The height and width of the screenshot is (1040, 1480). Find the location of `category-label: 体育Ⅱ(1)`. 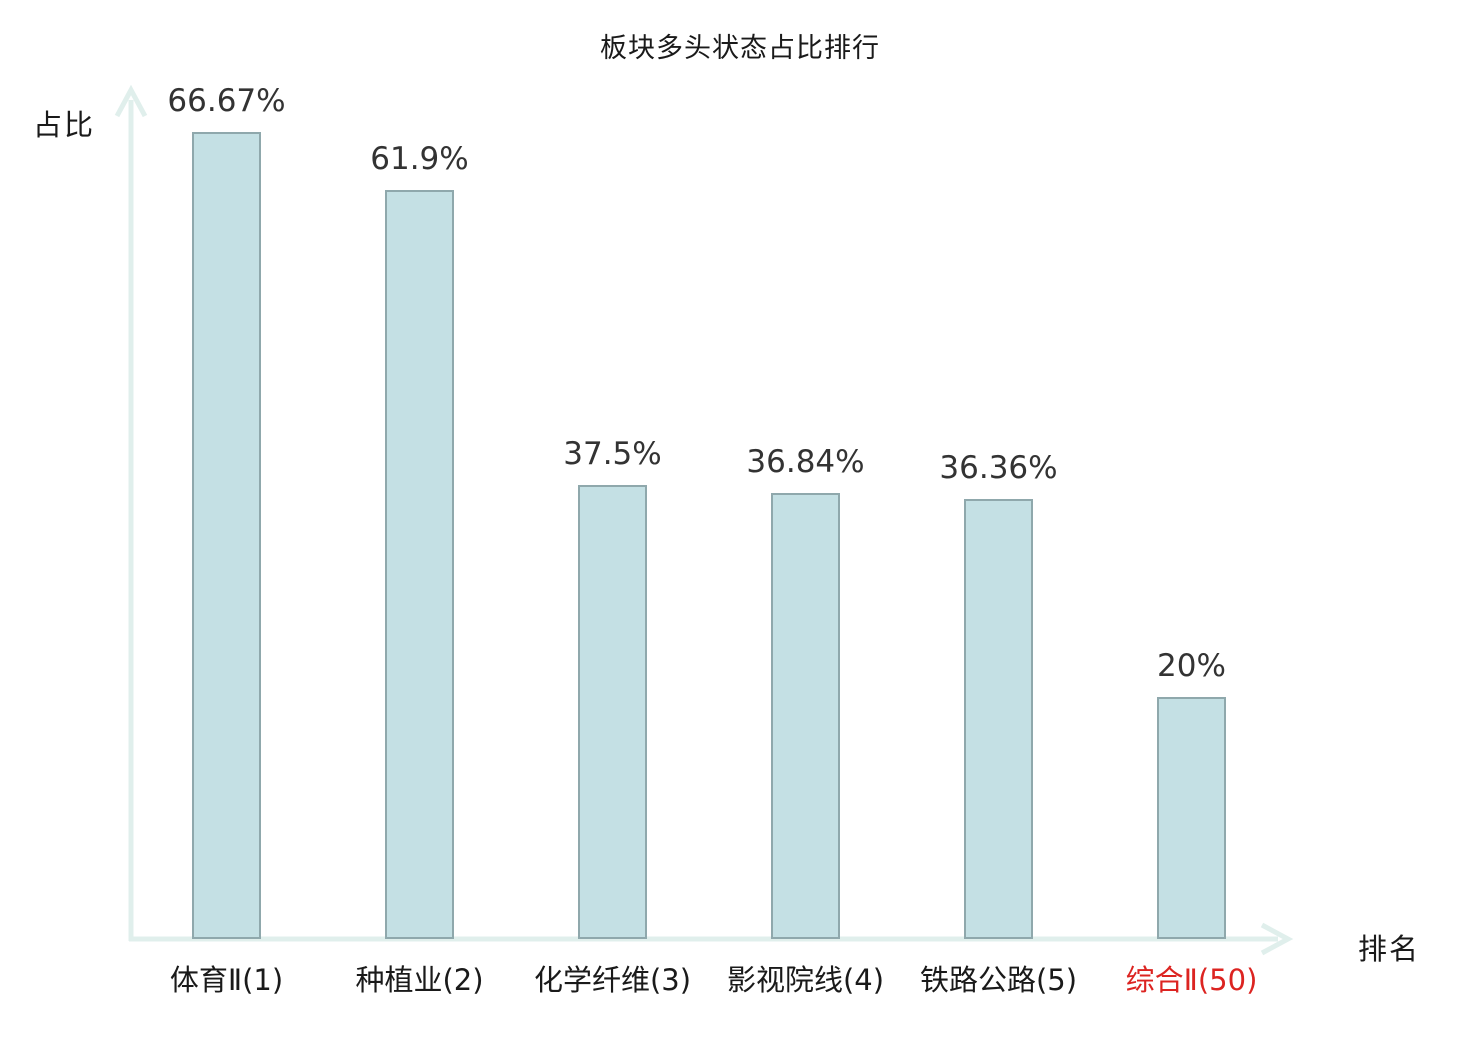

category-label: 体育Ⅱ(1) is located at coordinates (226, 980).